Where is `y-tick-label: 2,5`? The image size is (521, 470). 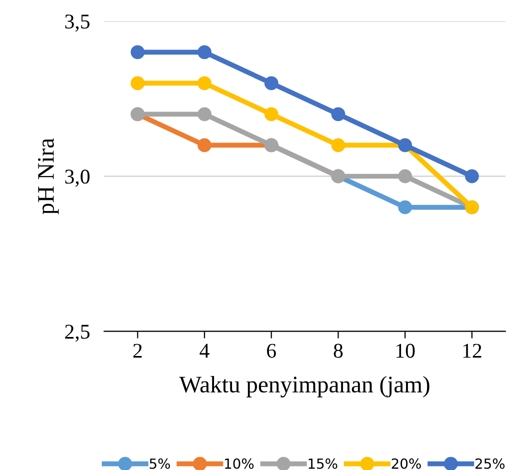
y-tick-label: 2,5 is located at coordinates (77, 333).